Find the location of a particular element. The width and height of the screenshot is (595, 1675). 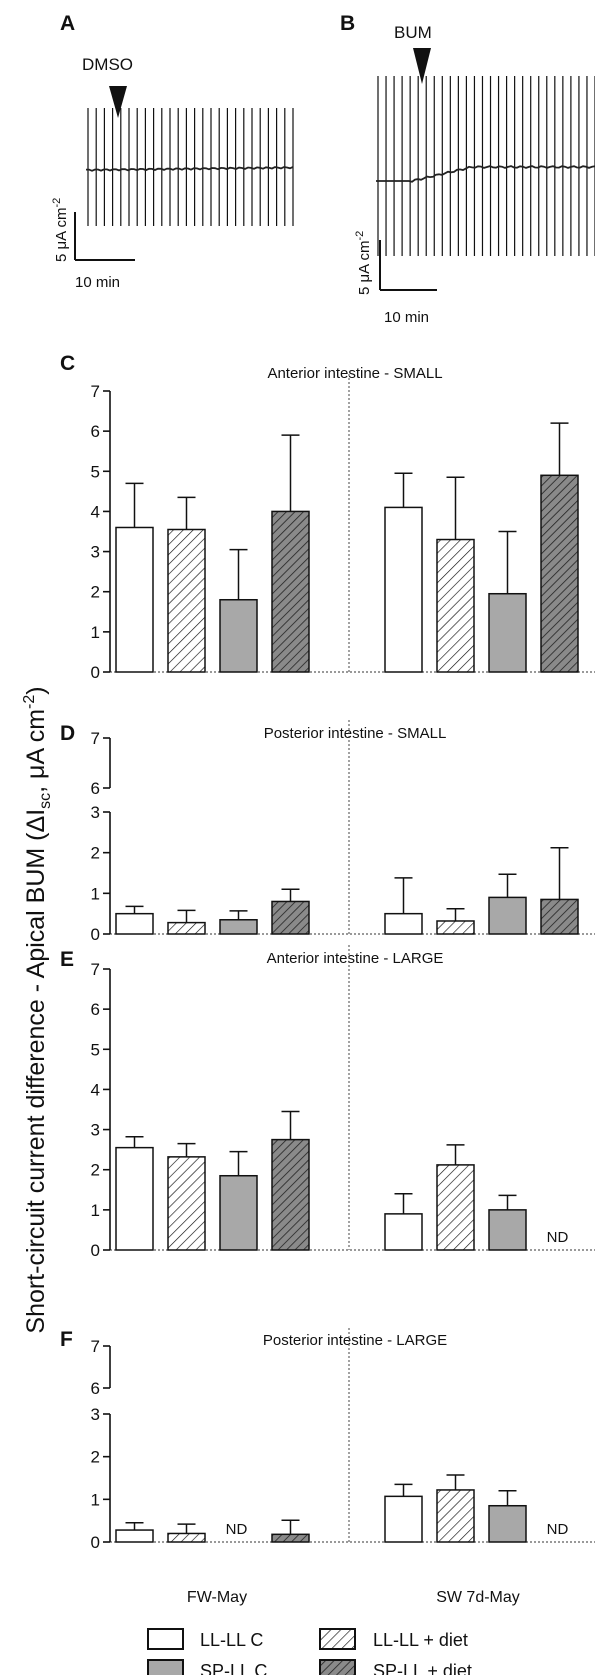

legend-label-sp-ll-diet: SP-LL + diet is located at coordinates (422, 1668).